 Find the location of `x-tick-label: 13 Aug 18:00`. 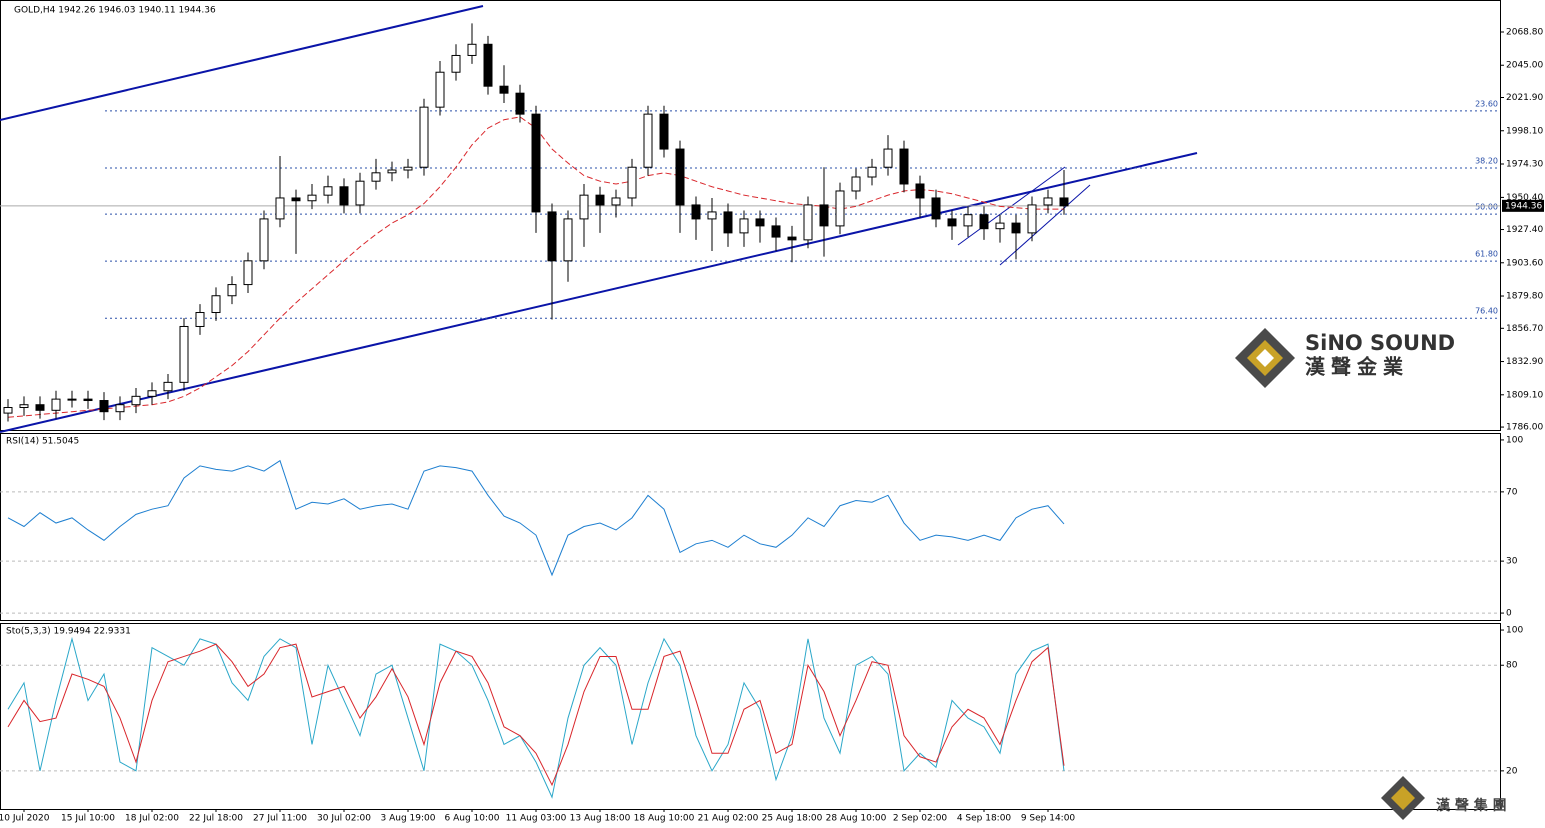

x-tick-label: 13 Aug 18:00 is located at coordinates (600, 819).